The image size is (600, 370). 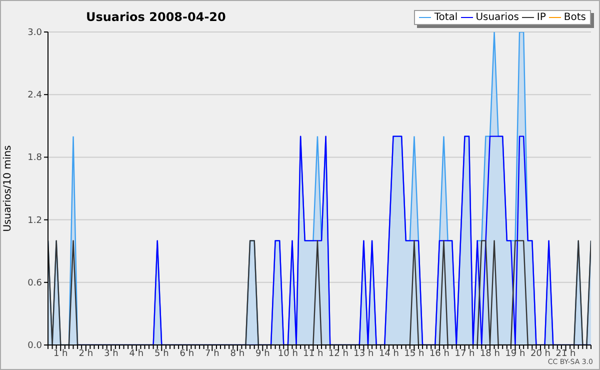 I want to click on y-tick-label: 0.0, so click(x=35, y=346).